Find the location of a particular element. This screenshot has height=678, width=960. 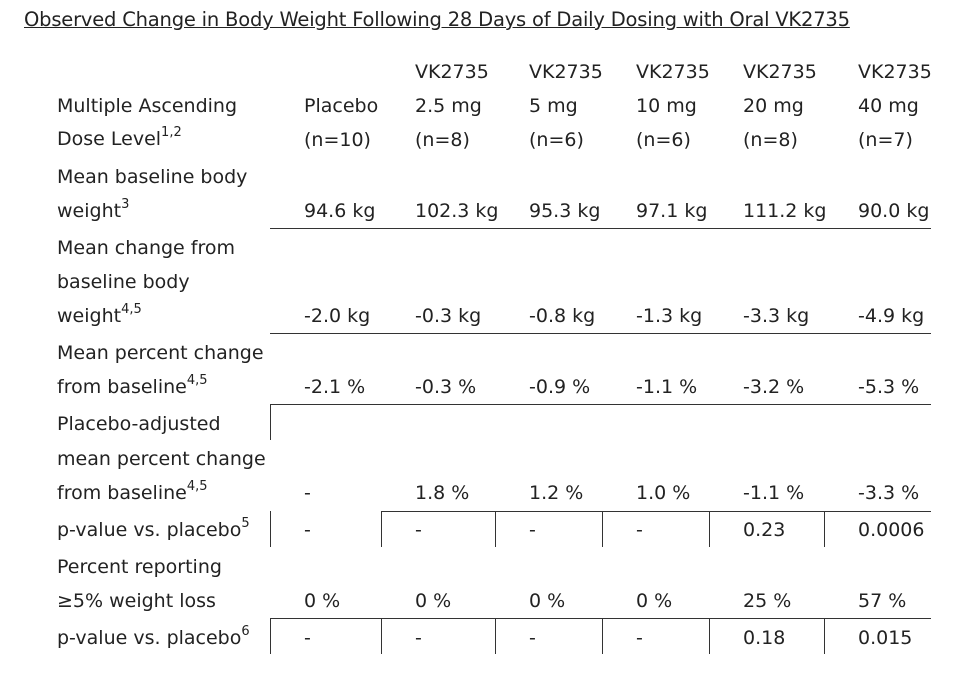

table-cell: -2.1 % is located at coordinates (335, 387).